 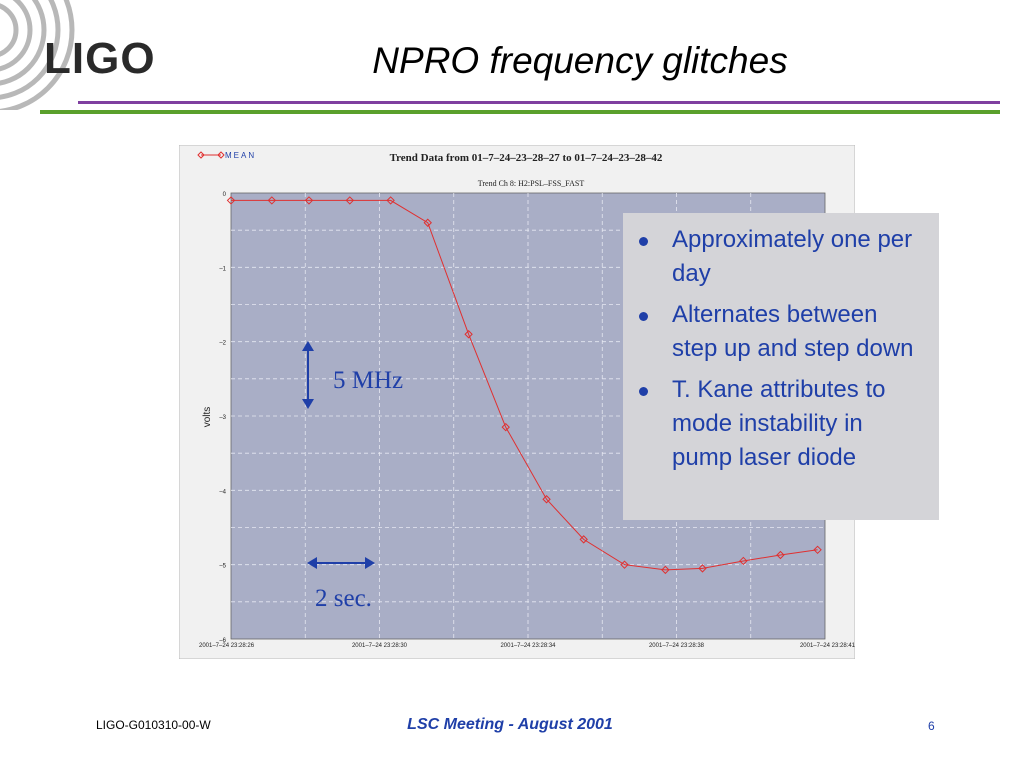 I want to click on y-tick-label: 0, so click(x=225, y=195).